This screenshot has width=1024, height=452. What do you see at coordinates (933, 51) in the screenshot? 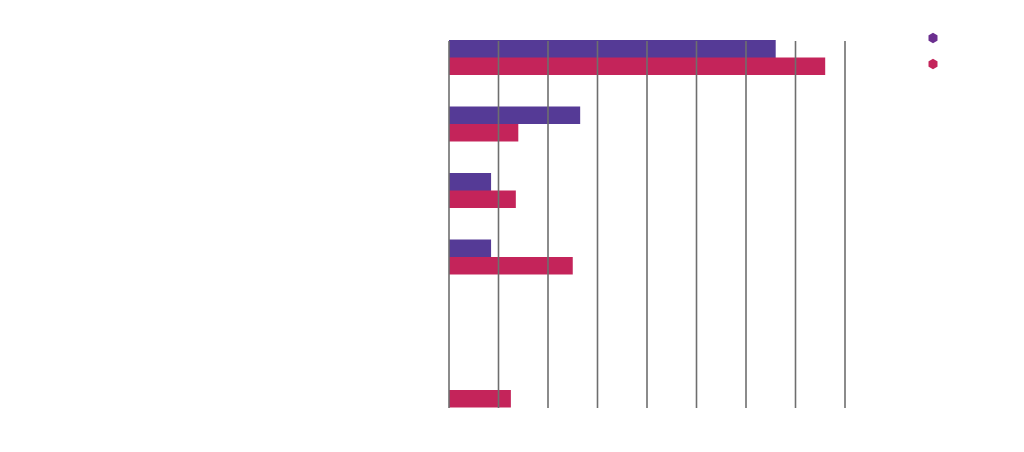
I see `legend` at bounding box center [933, 51].